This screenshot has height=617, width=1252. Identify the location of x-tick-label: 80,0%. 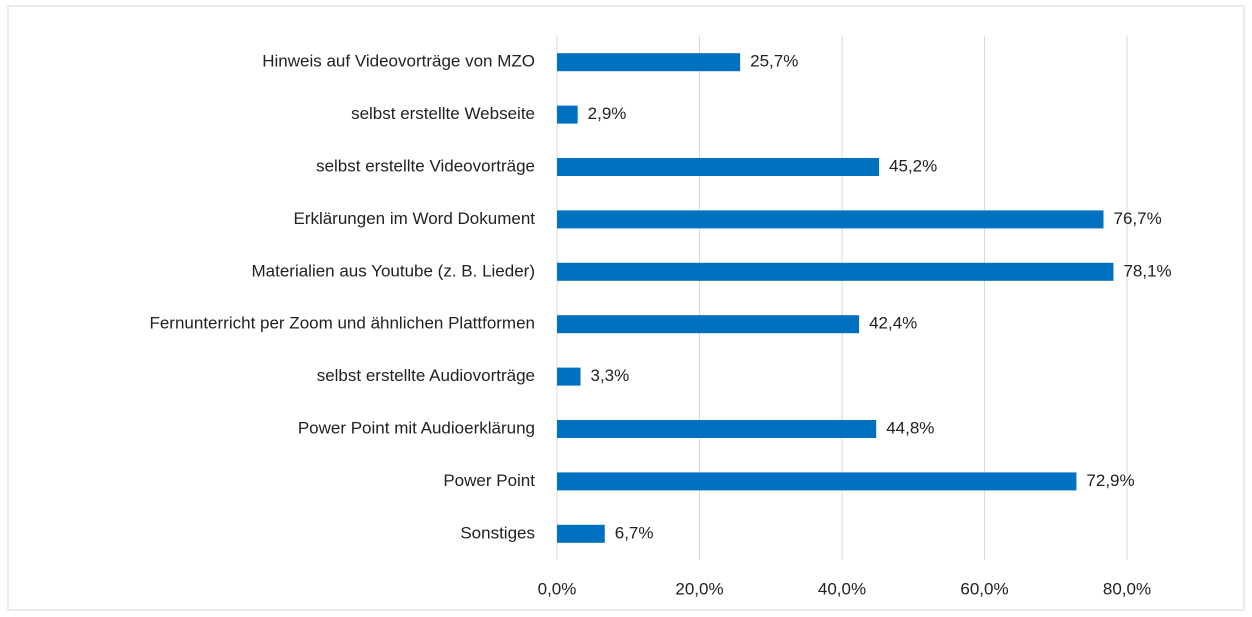
(1127, 588).